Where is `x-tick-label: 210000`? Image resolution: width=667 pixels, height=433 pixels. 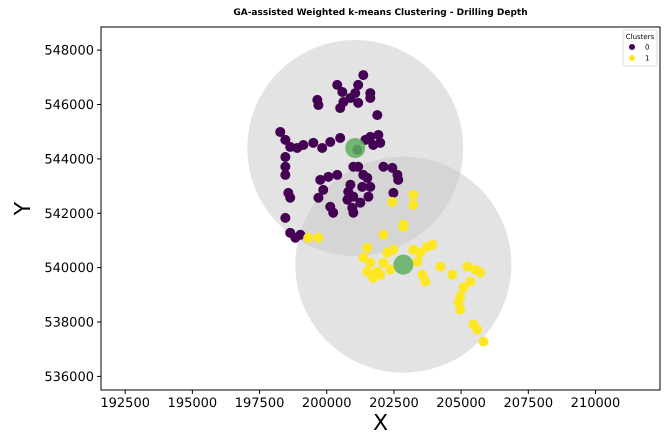 x-tick-label: 210000 is located at coordinates (595, 403).